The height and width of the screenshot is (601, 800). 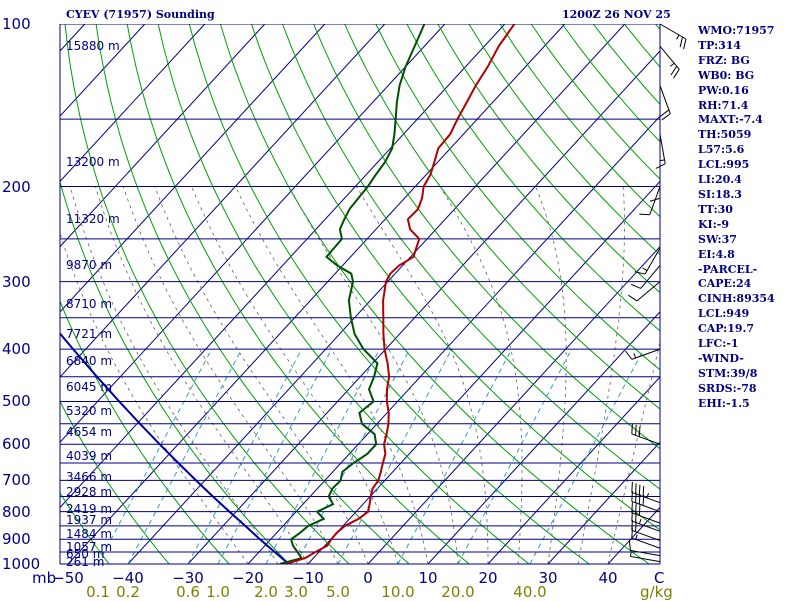 What do you see at coordinates (748, 150) in the screenshot?
I see `index-row: L57:5.6` at bounding box center [748, 150].